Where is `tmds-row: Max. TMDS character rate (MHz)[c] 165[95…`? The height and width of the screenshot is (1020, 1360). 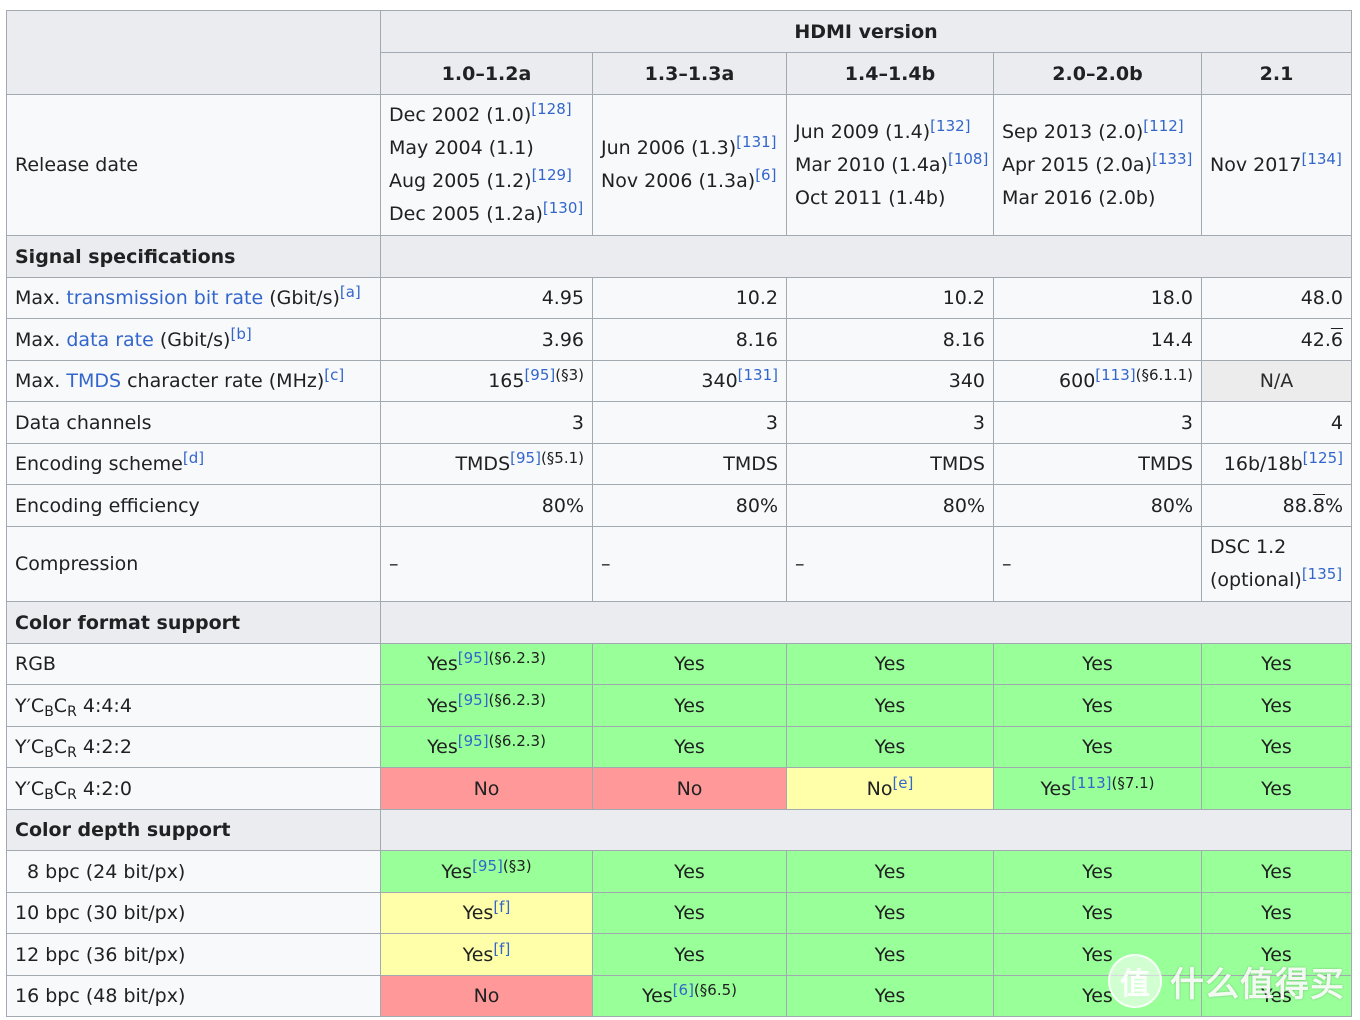 tmds-row: Max. TMDS character rate (MHz)[c] 165[95… is located at coordinates (679, 381).